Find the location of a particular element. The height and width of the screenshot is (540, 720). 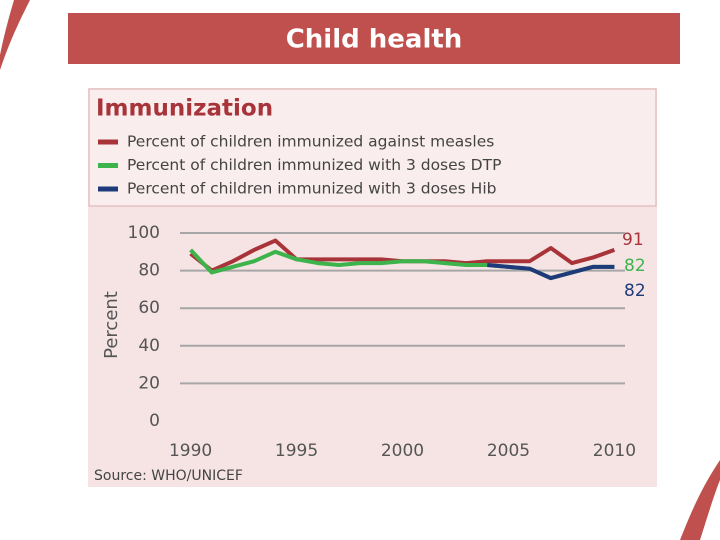

series-line is located at coordinates (551, 271).